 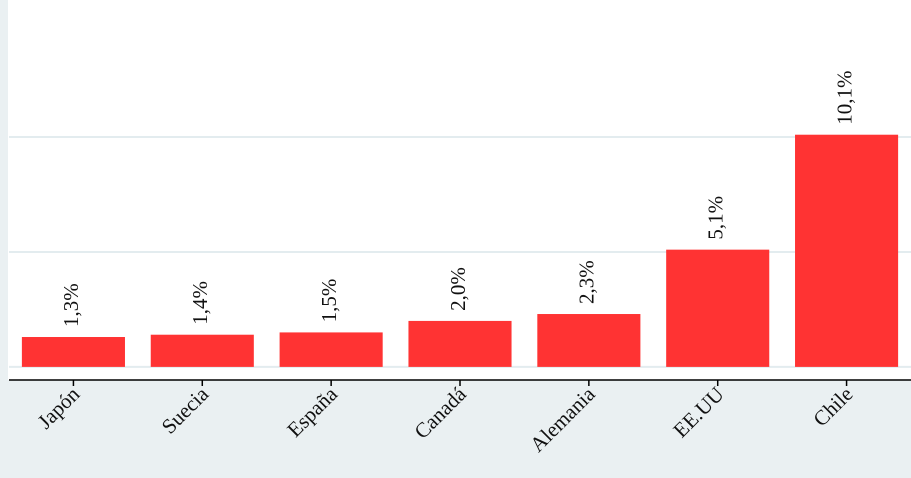 What do you see at coordinates (200, 303) in the screenshot?
I see `value-label: 1,4%` at bounding box center [200, 303].